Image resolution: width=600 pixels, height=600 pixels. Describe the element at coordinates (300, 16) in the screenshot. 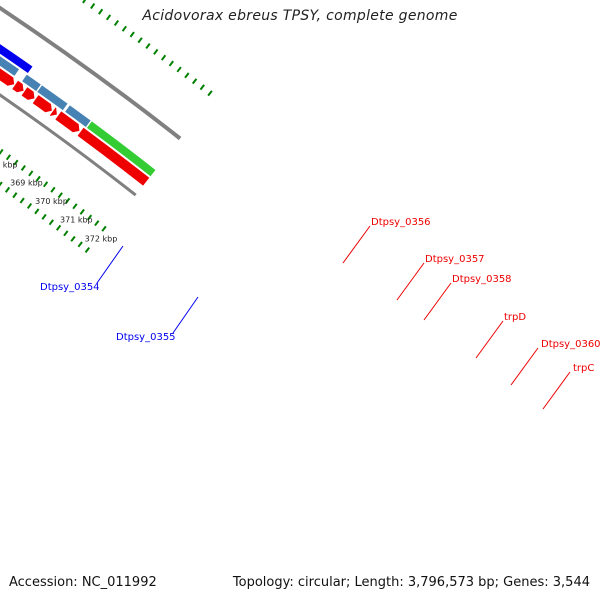

I see `map-title: Acidovorax ebreus TPSY, complete genome` at that location.